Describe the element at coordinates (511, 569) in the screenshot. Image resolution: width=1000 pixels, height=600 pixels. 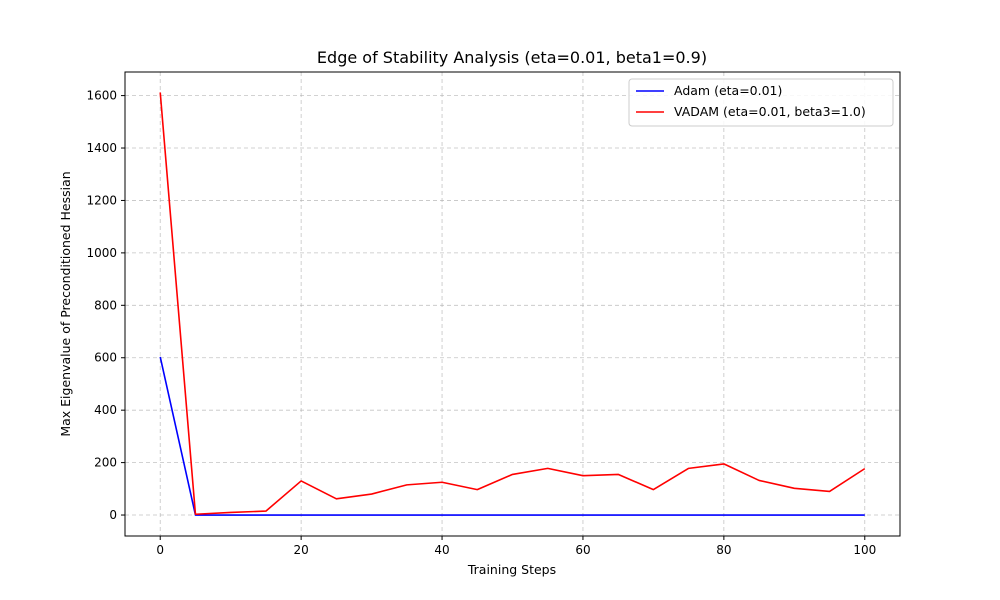
I see `x-axis-label: Training Steps` at that location.